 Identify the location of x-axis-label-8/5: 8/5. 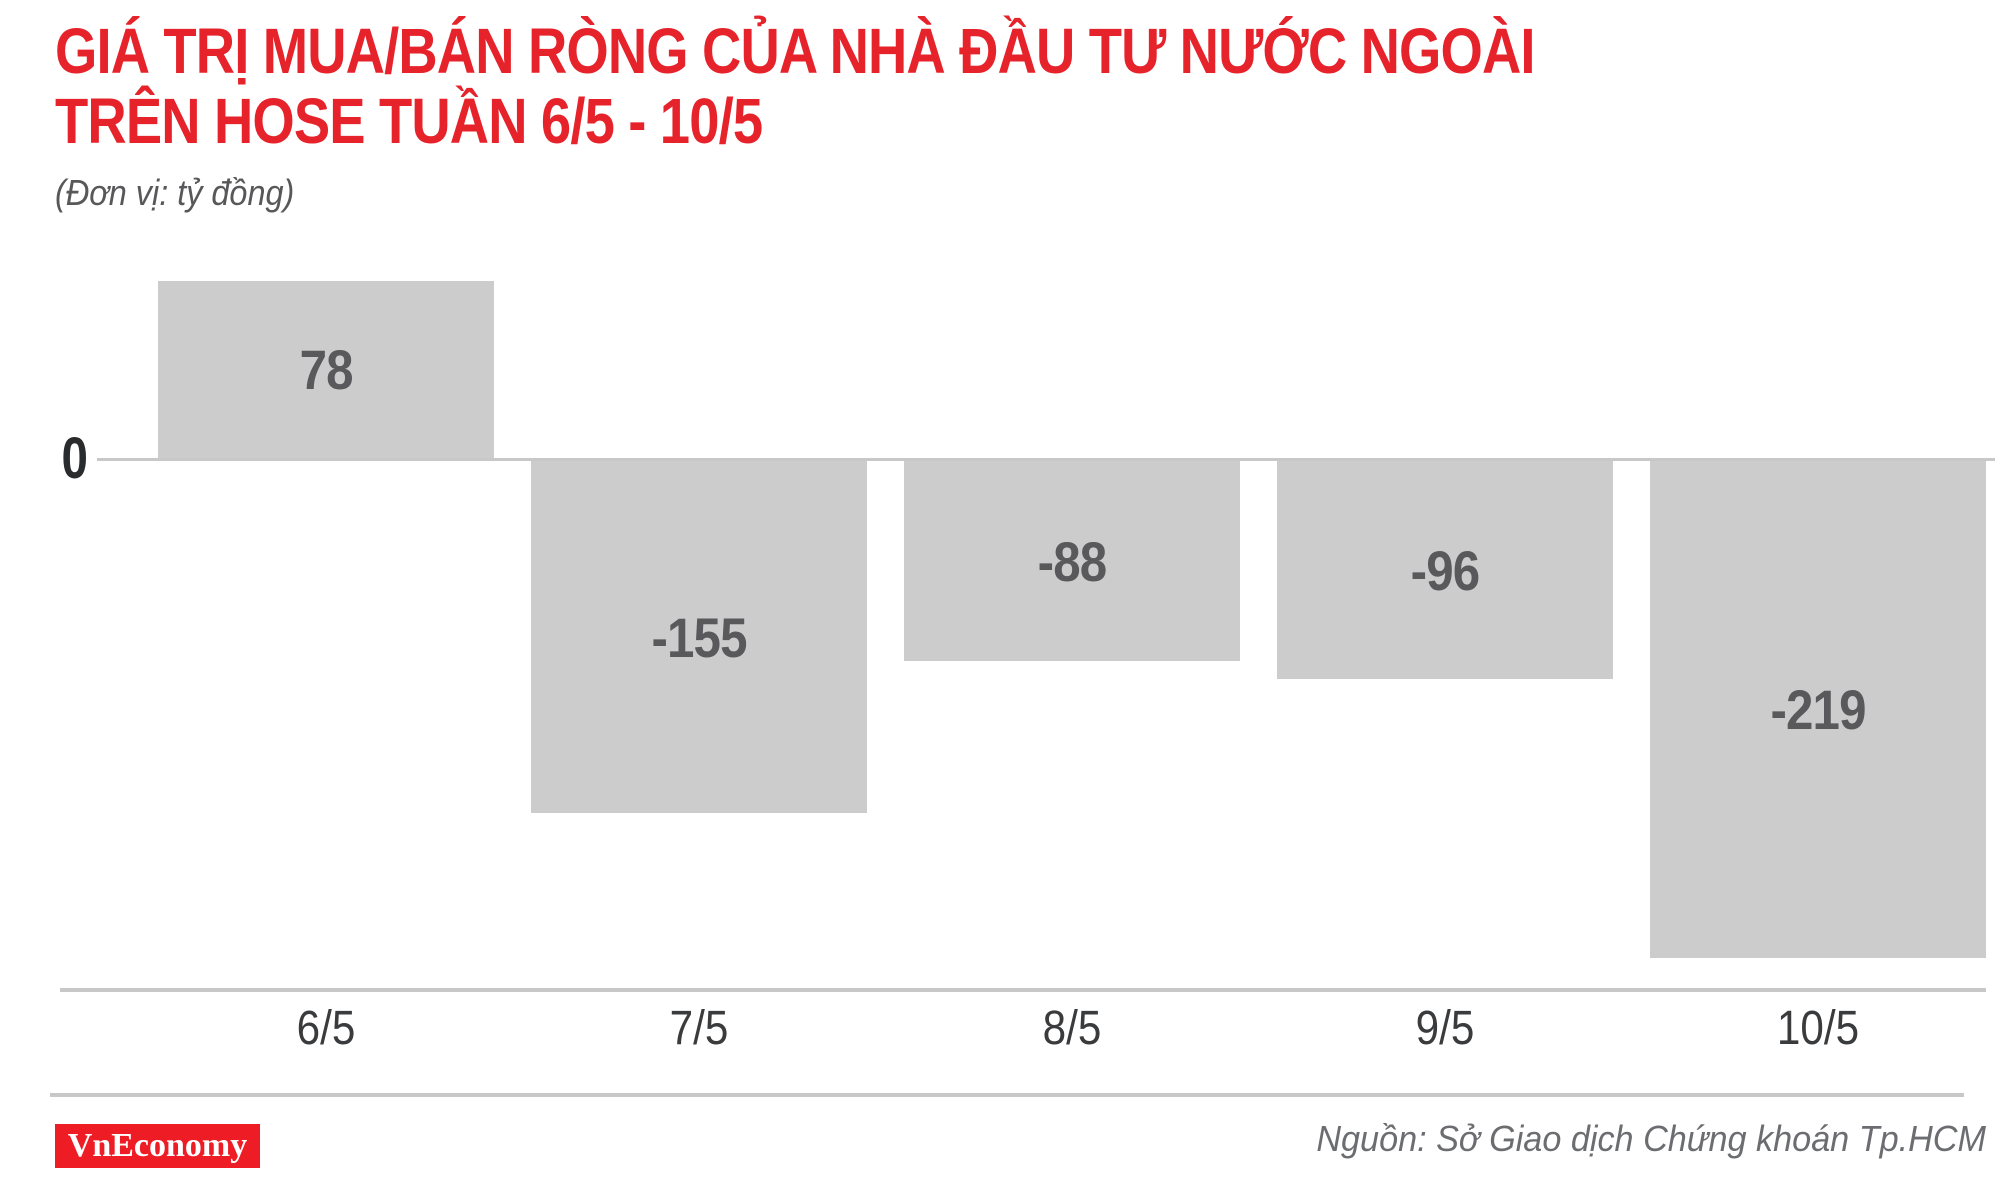
(1072, 1028).